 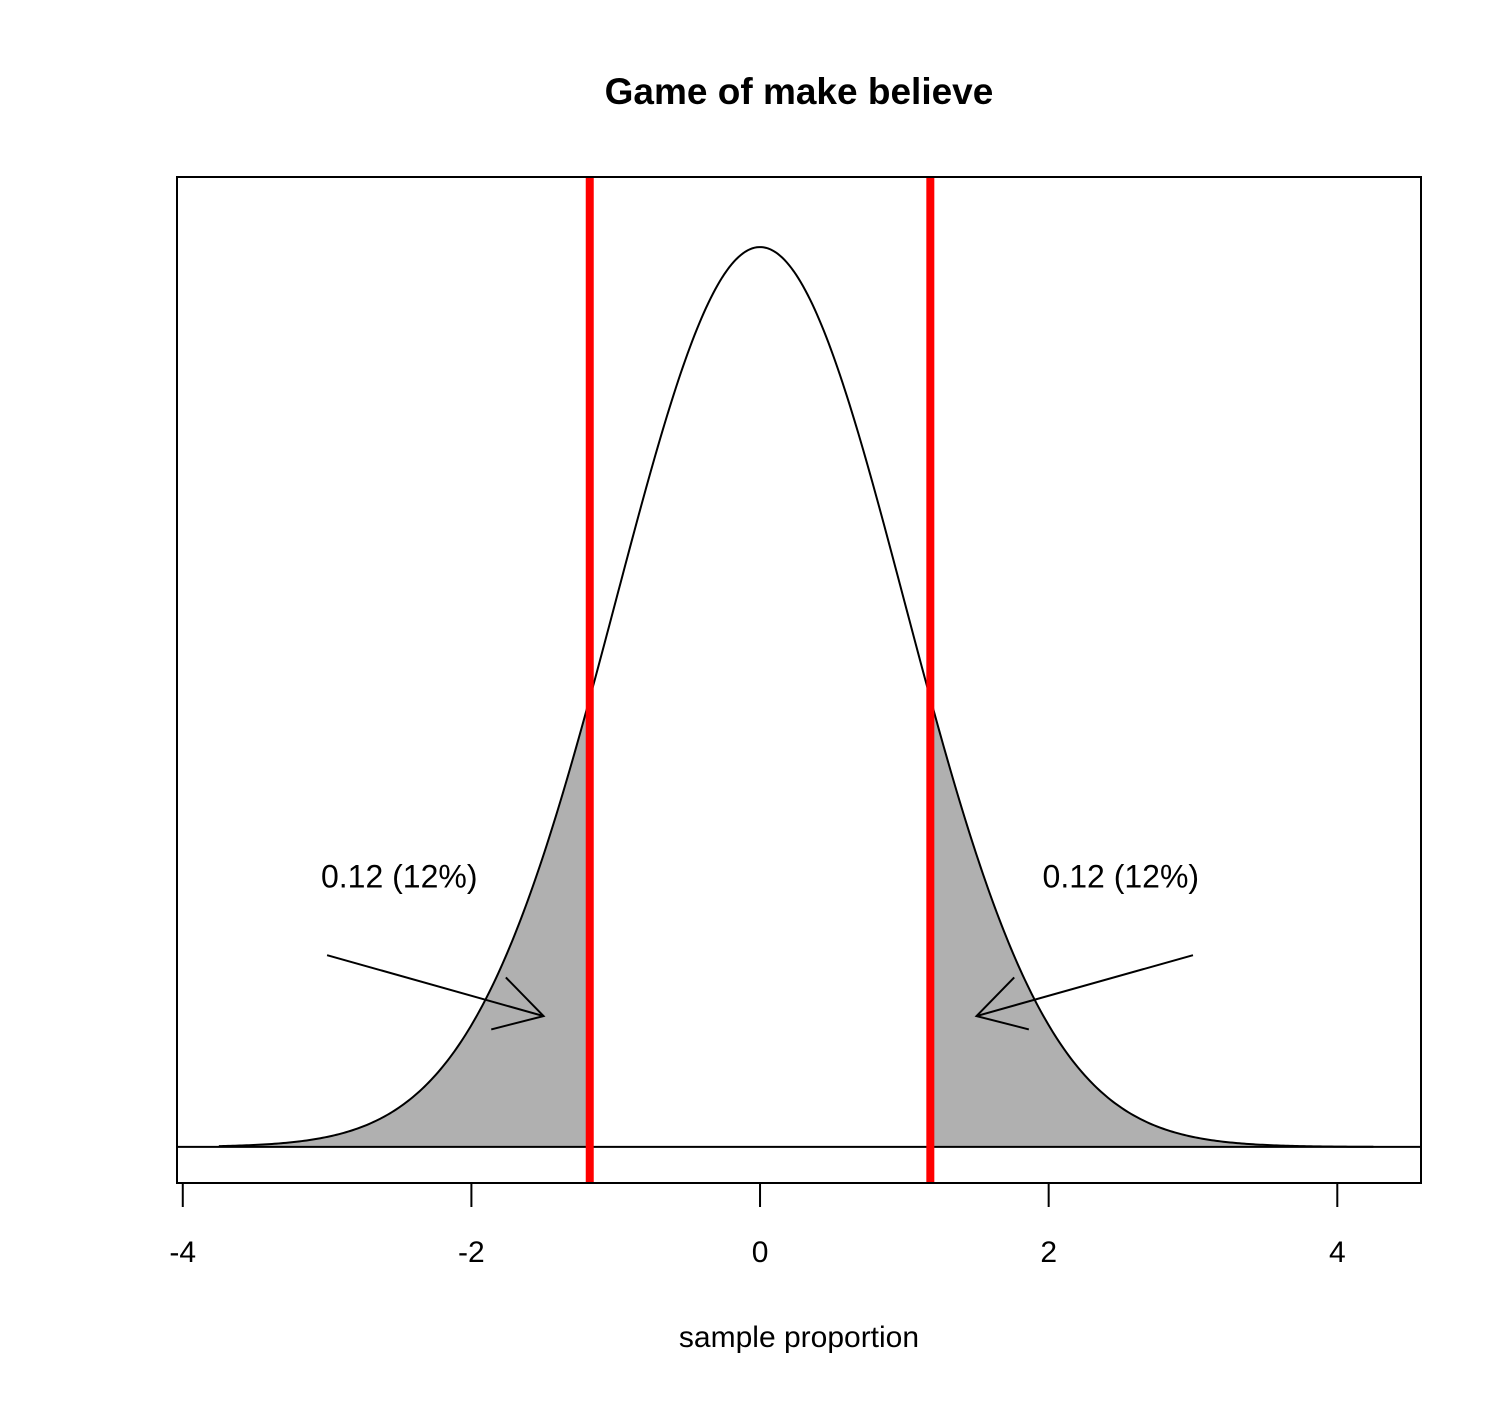 What do you see at coordinates (518, 1003) in the screenshot?
I see `annotation-arrowhead-left` at bounding box center [518, 1003].